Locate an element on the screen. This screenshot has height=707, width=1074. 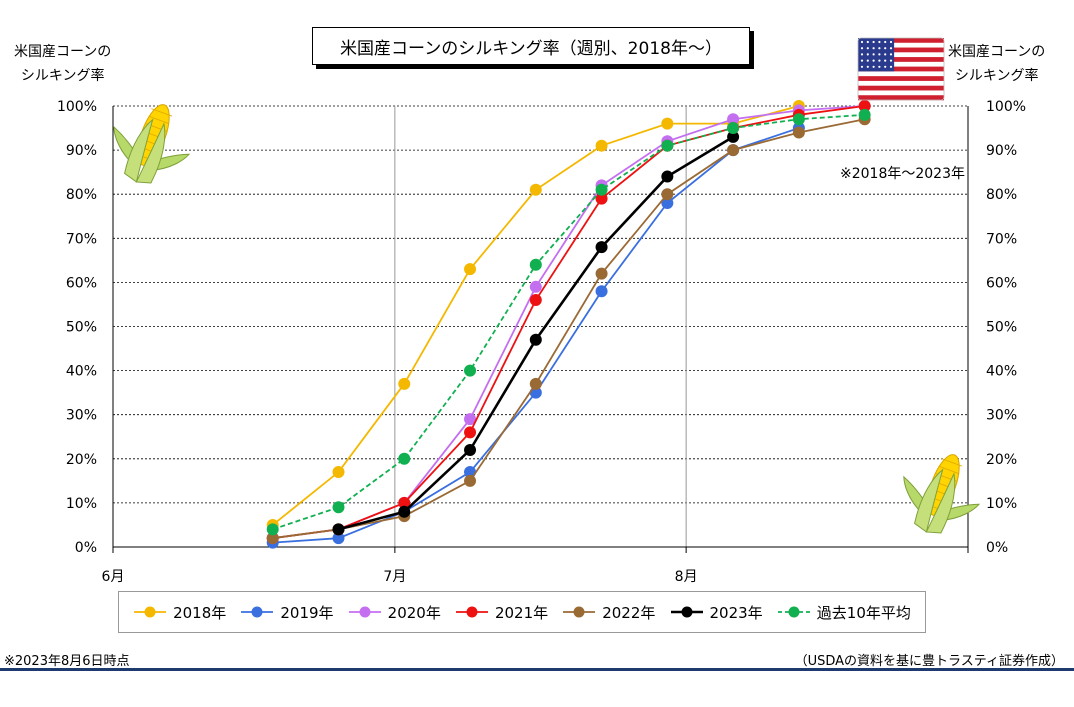
legend-label: 2019年 is located at coordinates (307, 612).